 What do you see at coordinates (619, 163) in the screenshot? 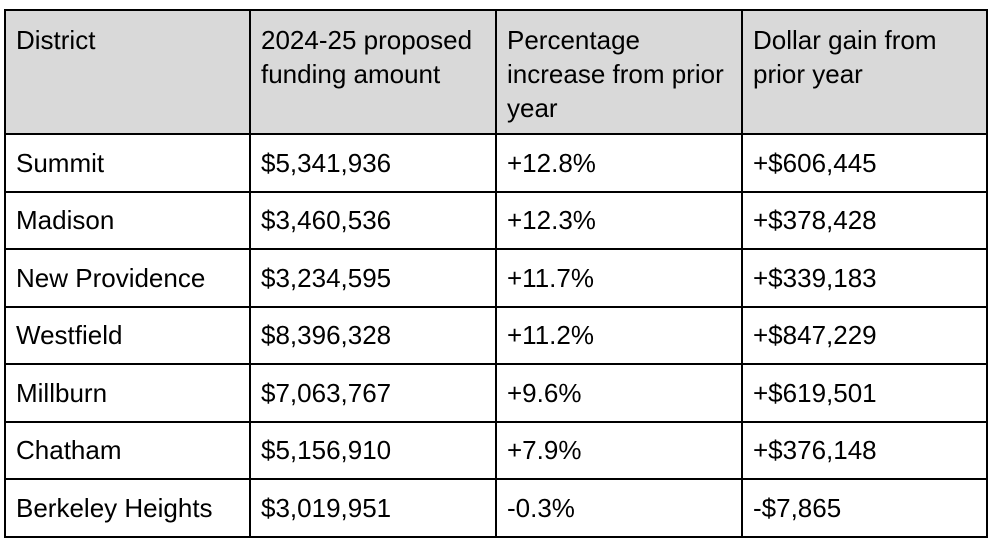
I see `table-cell: +12.8%` at bounding box center [619, 163].